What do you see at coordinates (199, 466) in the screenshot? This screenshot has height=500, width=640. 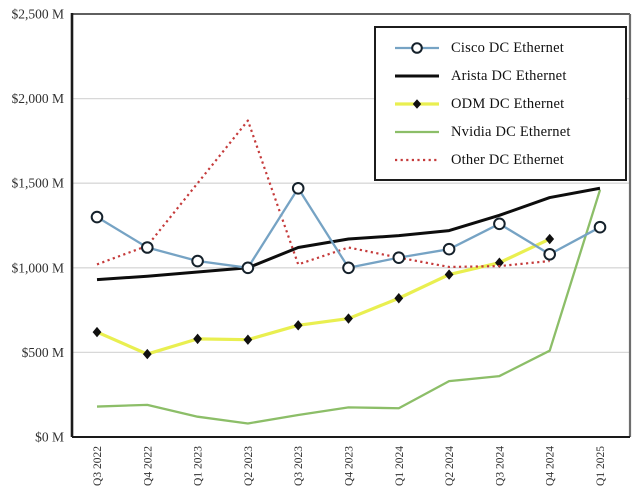 I see `x-tick-label: Q1 2023` at bounding box center [199, 466].